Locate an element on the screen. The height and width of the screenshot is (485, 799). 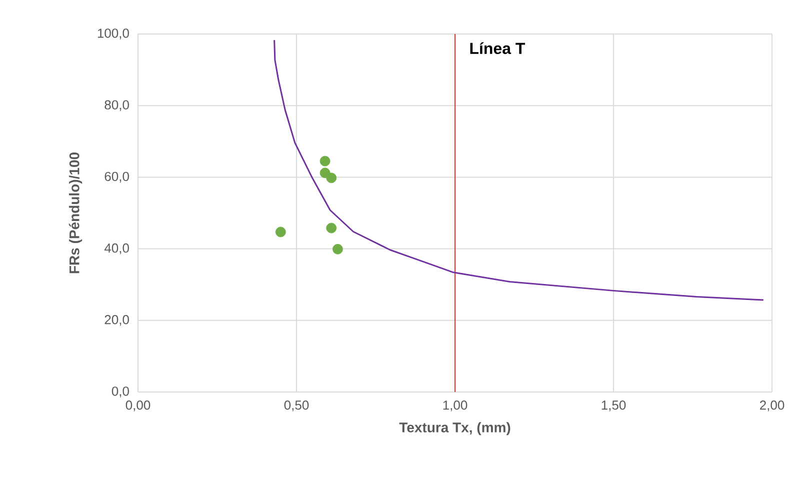
y-tick-label: 0,0 is located at coordinates (120, 392).